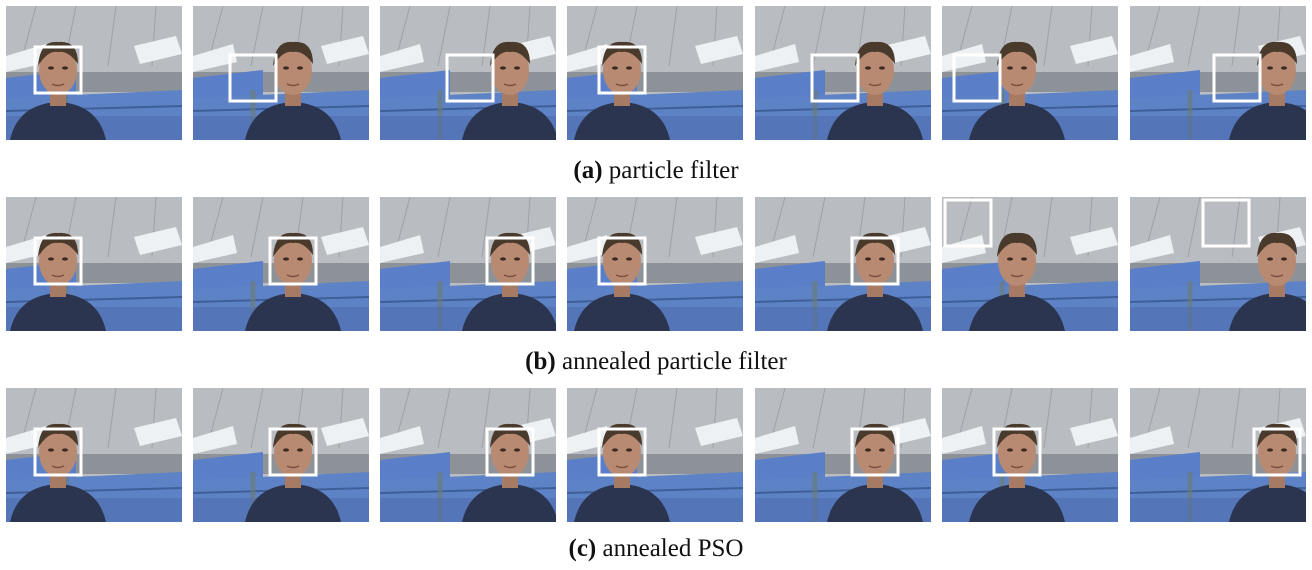 The width and height of the screenshot is (1312, 570). I want to click on caption-b-text: annealed particle filter, so click(671, 361).